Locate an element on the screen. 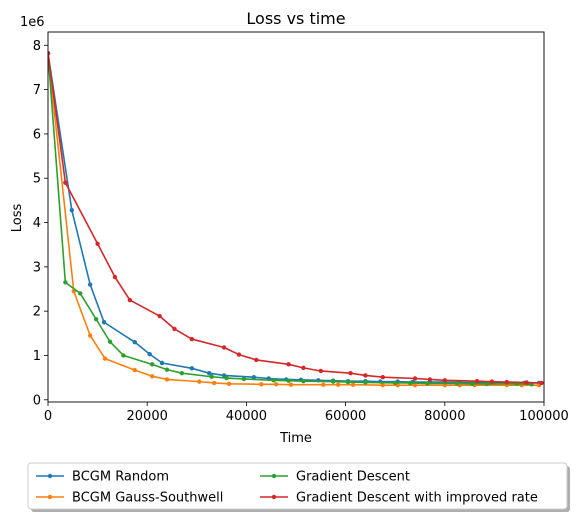 The image size is (580, 520). x-axis-label: Time is located at coordinates (295, 438).